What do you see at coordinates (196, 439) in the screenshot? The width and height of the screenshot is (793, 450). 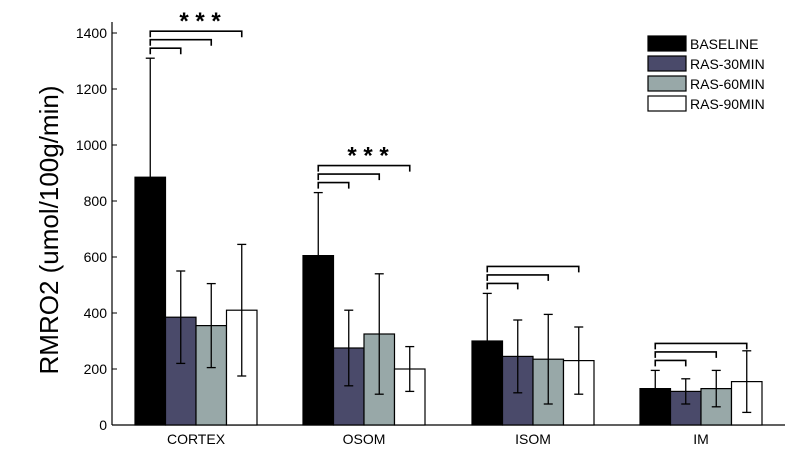 I see `x-tick-label: CORTEX` at bounding box center [196, 439].